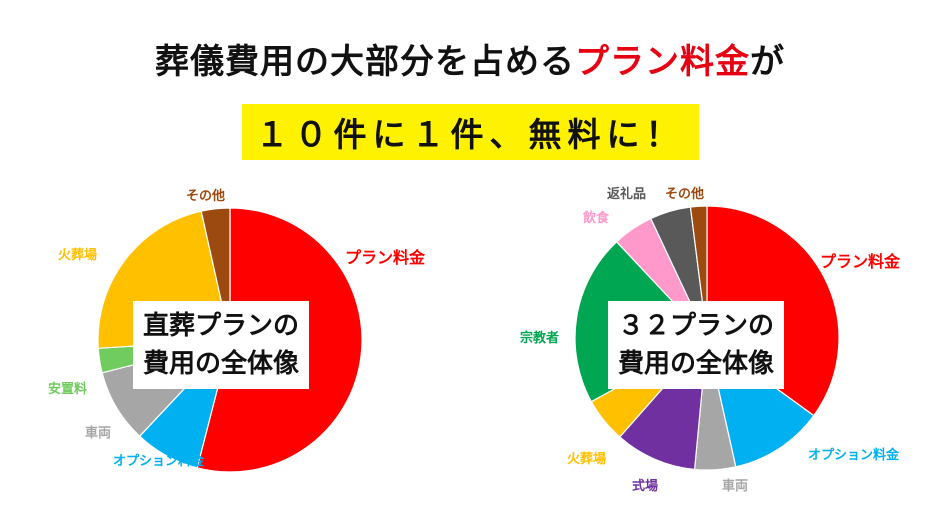 The width and height of the screenshot is (940, 529). I want to click on slice-label: 宗教者, so click(539, 338).